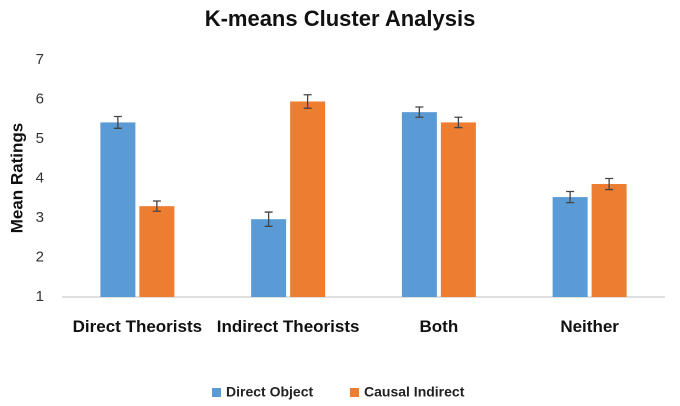 The image size is (680, 406). I want to click on chart-title: K-means Cluster Analysis, so click(340, 18).